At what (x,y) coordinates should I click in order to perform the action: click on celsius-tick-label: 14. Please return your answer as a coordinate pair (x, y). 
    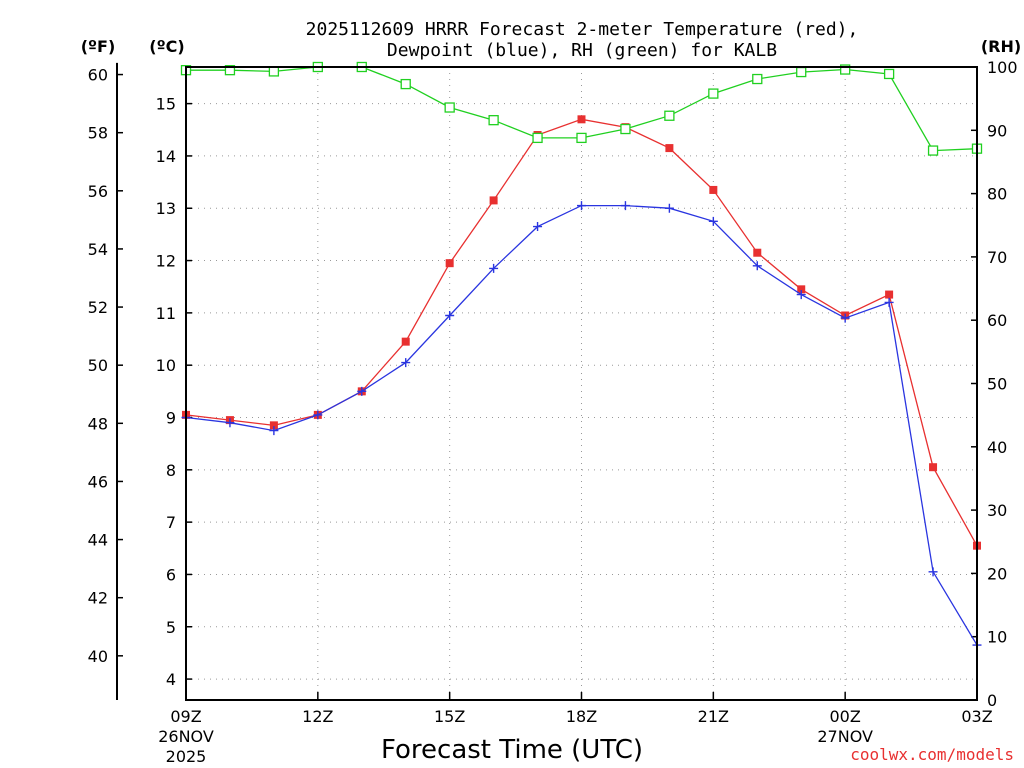
    Looking at the image, I should click on (166, 156).